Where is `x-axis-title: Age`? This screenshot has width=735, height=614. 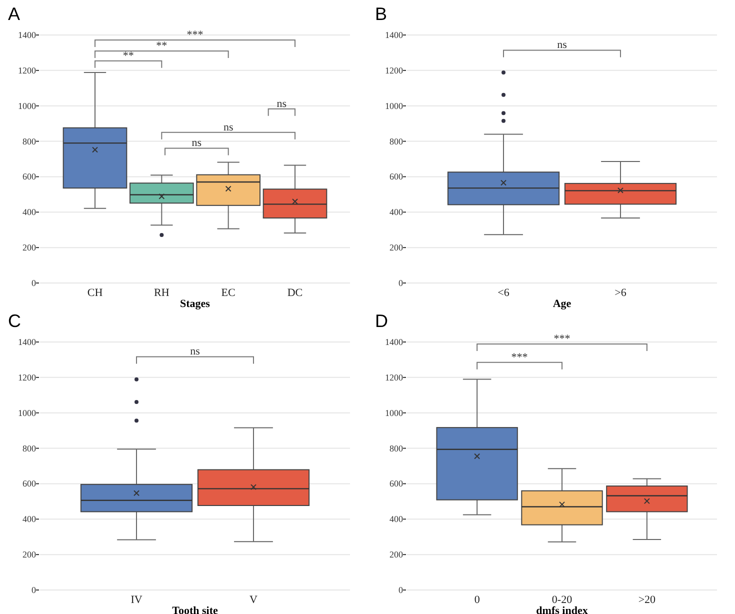
x-axis-title: Age is located at coordinates (562, 304).